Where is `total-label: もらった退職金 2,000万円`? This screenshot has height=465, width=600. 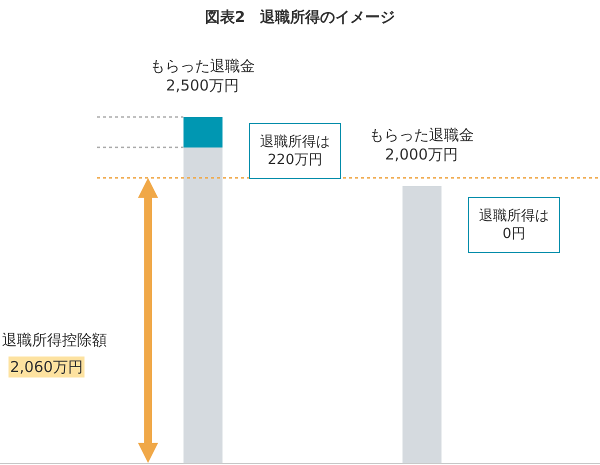 total-label: もらった退職金 2,000万円 is located at coordinates (421, 145).